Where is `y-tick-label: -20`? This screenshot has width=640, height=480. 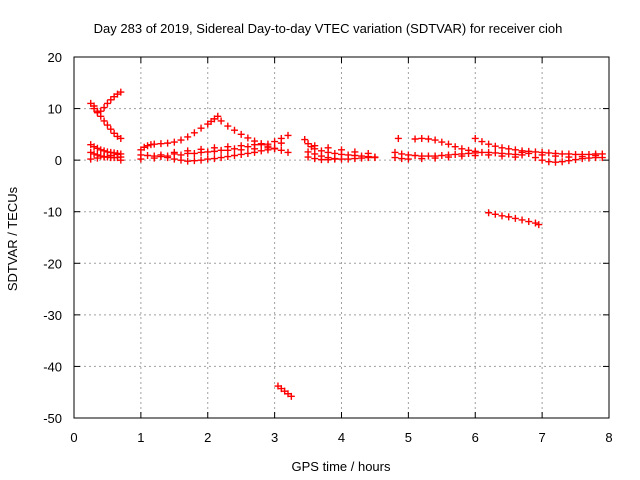 y-tick-label: -20 is located at coordinates (52, 263).